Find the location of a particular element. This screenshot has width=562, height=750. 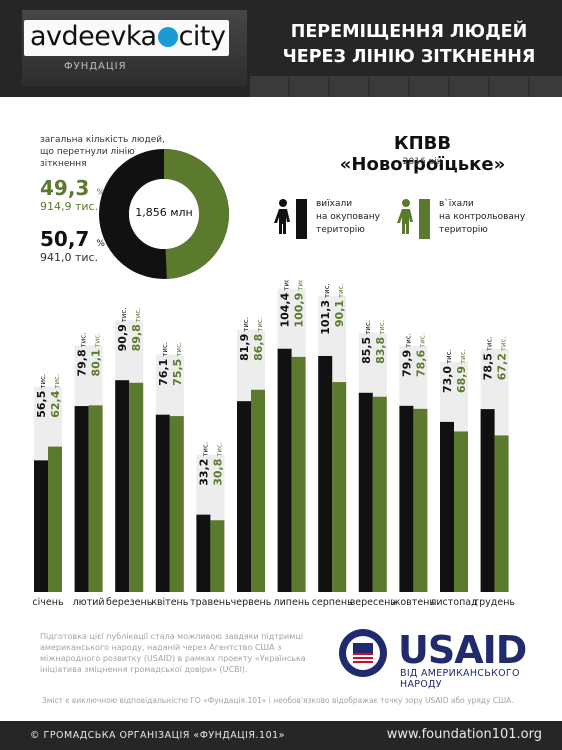

checkpoint-year: 2016 рік is located at coordinates (422, 162).